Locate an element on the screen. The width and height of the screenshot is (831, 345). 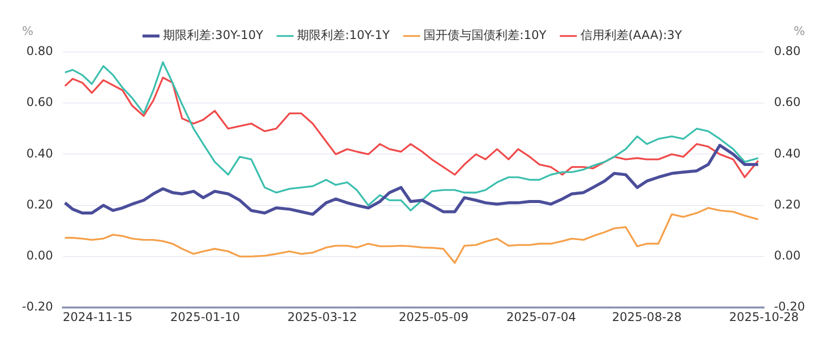
legend-label: 期限利差:10Y-1Y is located at coordinates (343, 35).